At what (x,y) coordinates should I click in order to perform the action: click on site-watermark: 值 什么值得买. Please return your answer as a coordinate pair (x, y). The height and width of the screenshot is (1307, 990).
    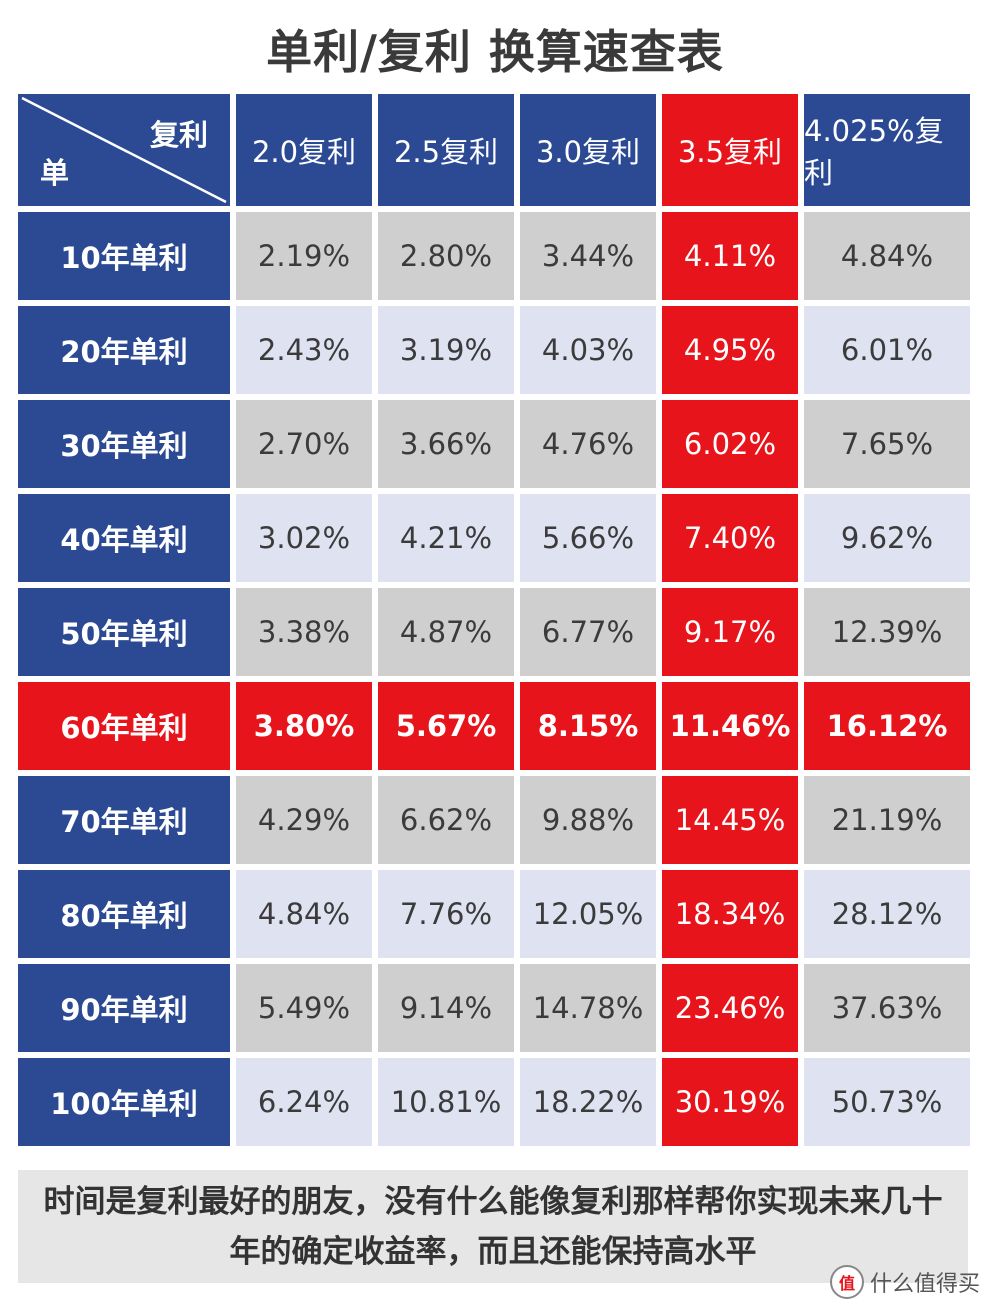
    Looking at the image, I should click on (904, 1282).